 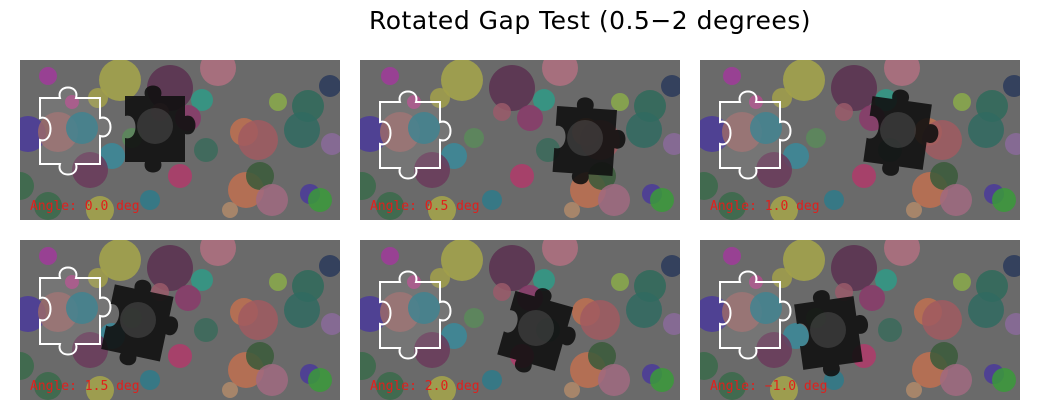 I want to click on test-panel-5: Angle: 2.0 deg, so click(x=520, y=320).